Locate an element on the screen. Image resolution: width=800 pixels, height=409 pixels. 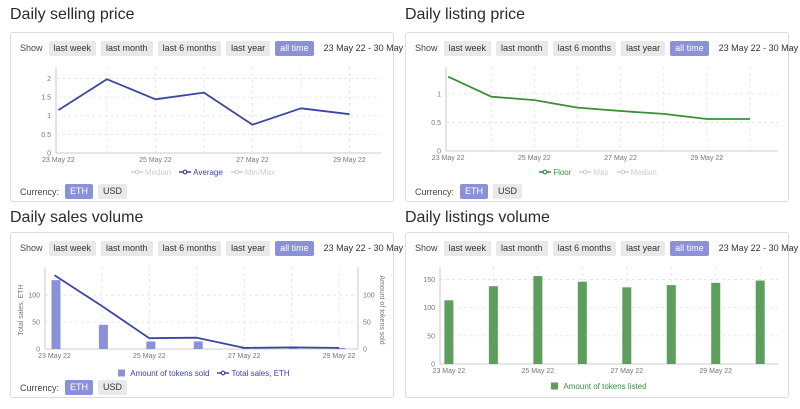
y-tick-label: 0 is located at coordinates (38, 350).